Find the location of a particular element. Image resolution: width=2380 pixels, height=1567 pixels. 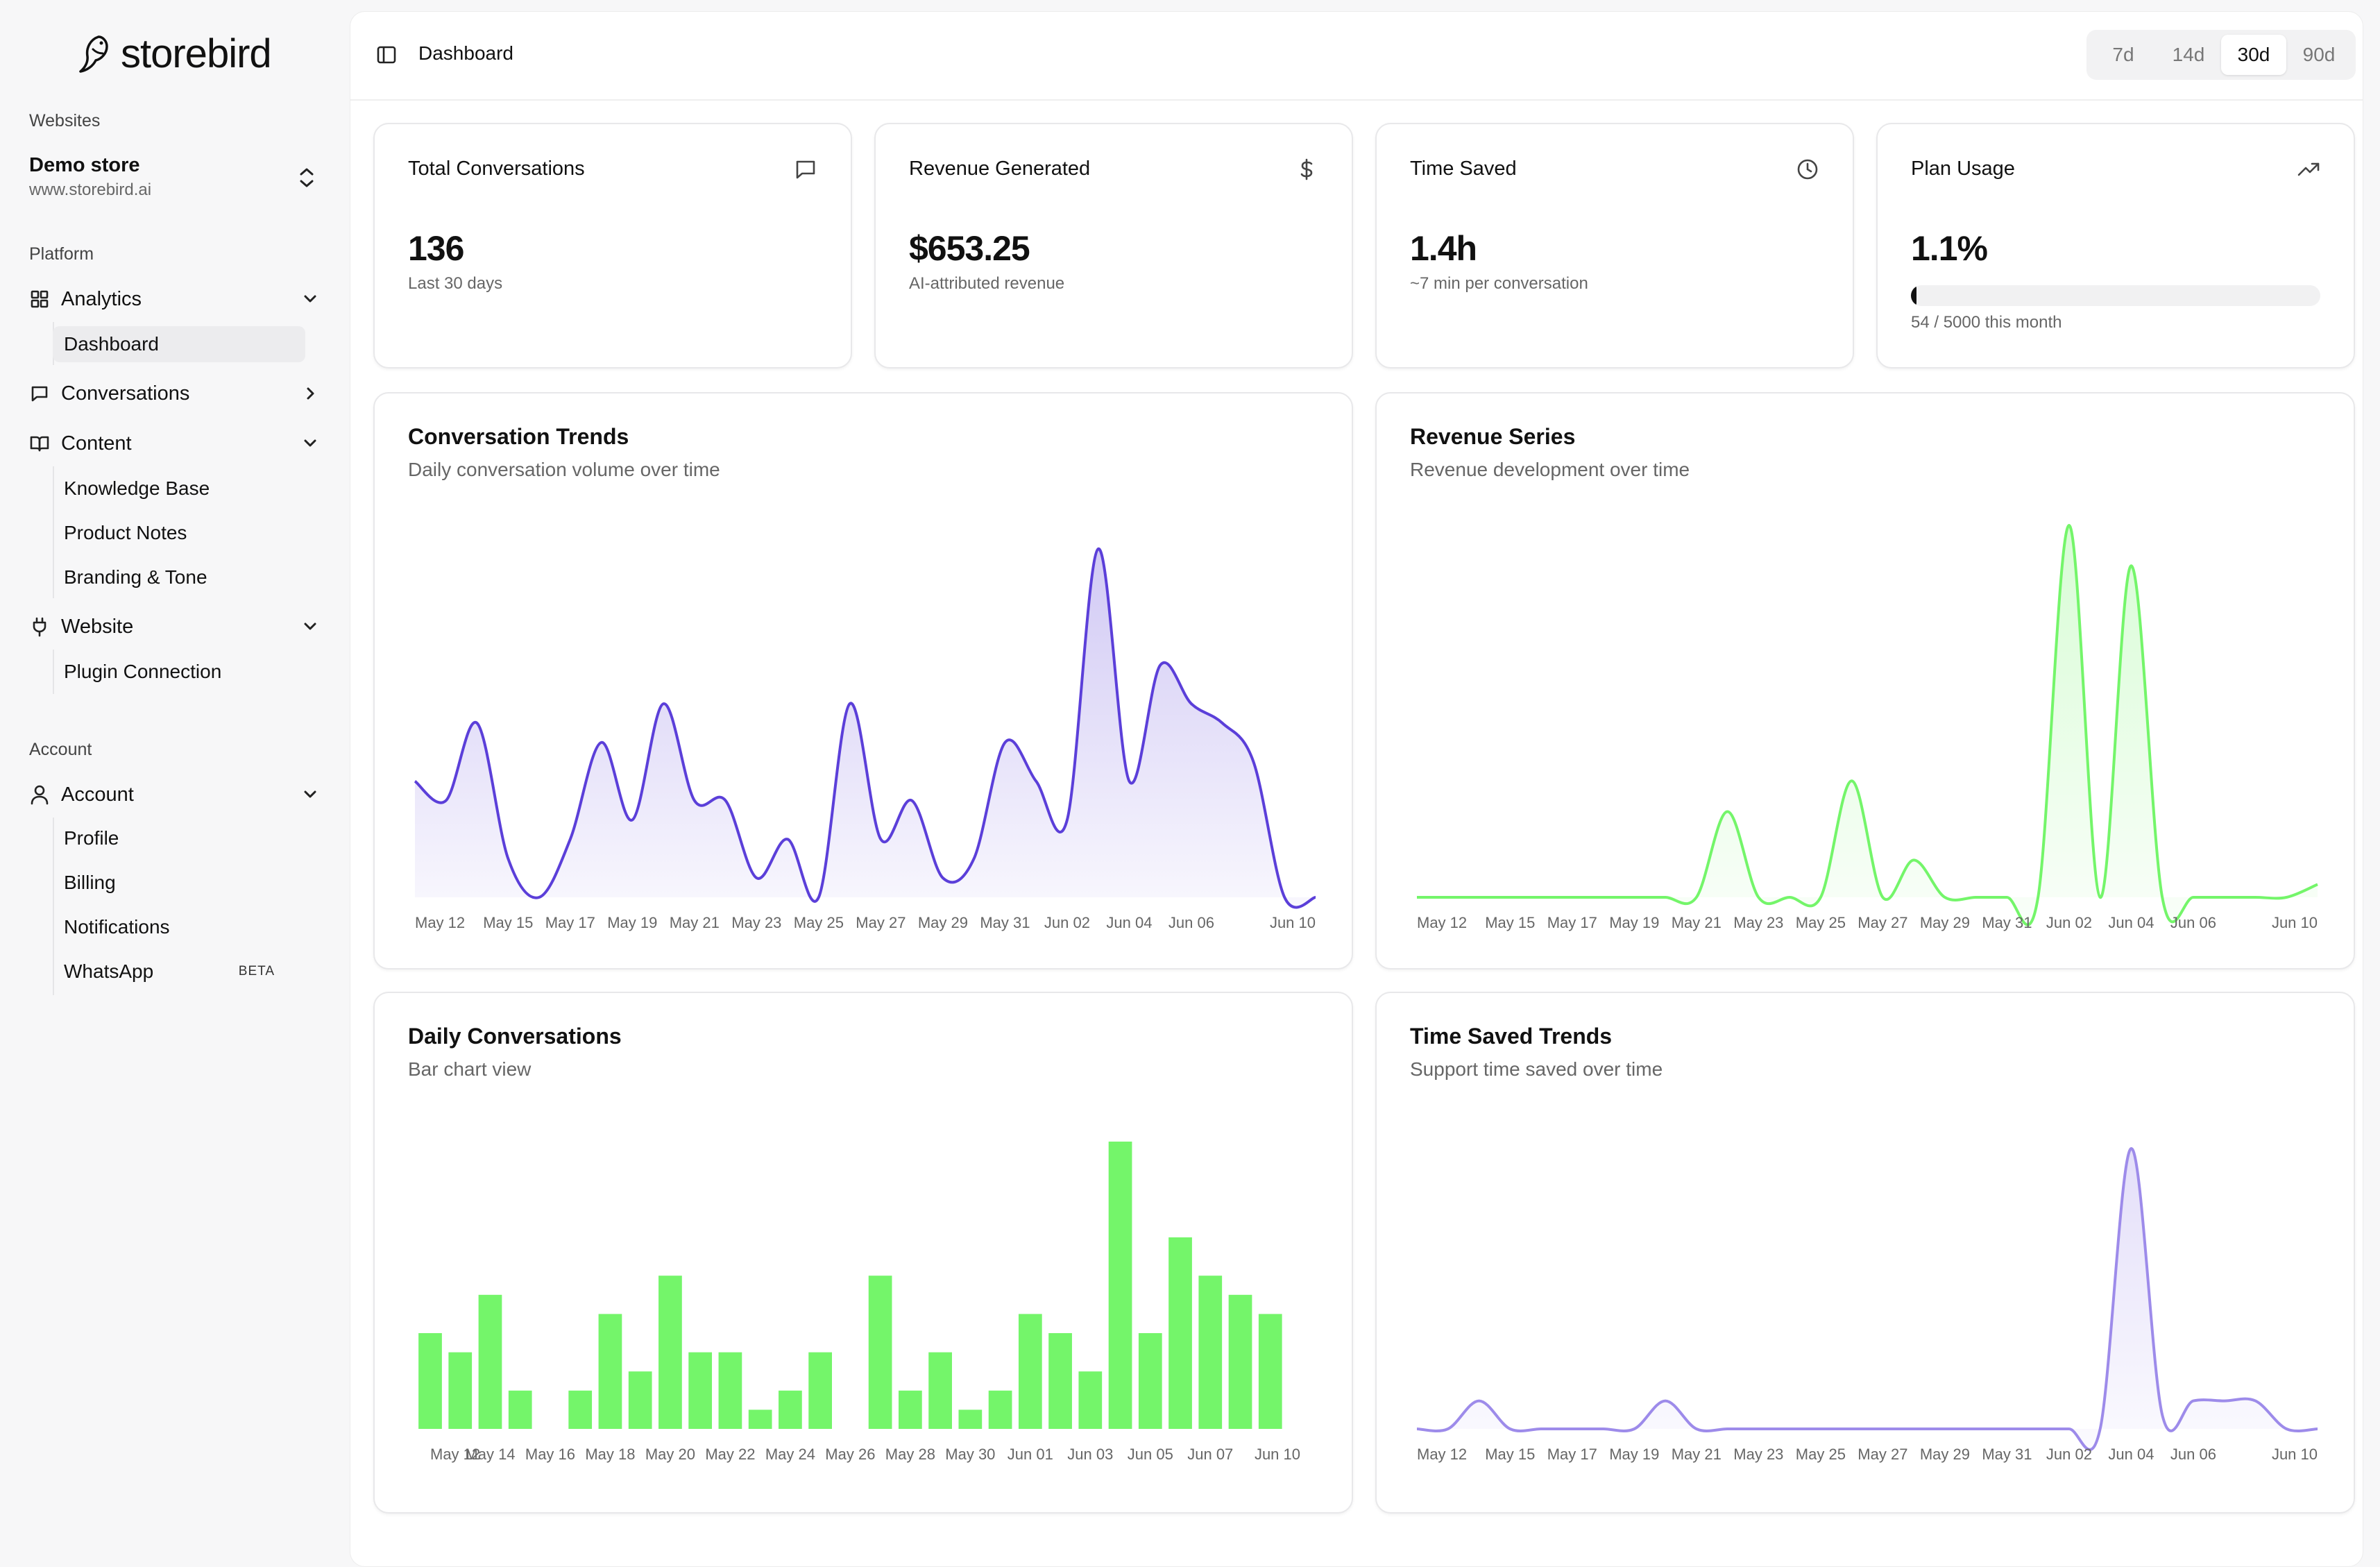

x-tick-label: May 26 is located at coordinates (850, 1454).